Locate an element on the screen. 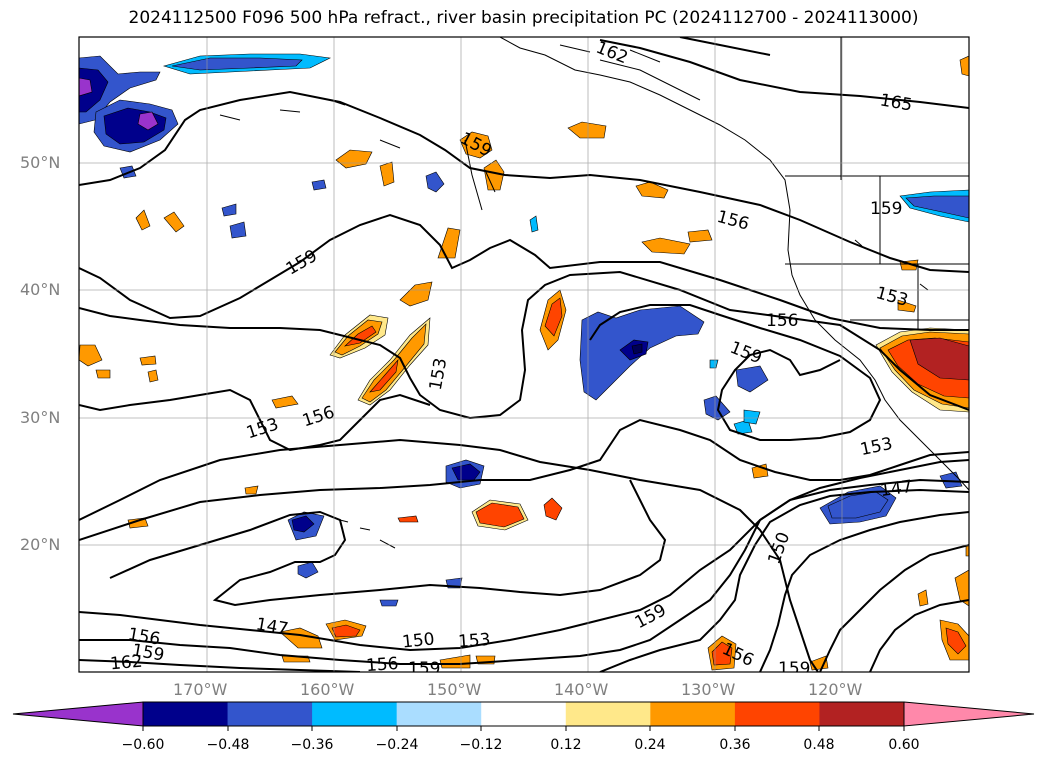 The image size is (1047, 765). colorbar-tick-label: 0.24 is located at coordinates (650, 745).